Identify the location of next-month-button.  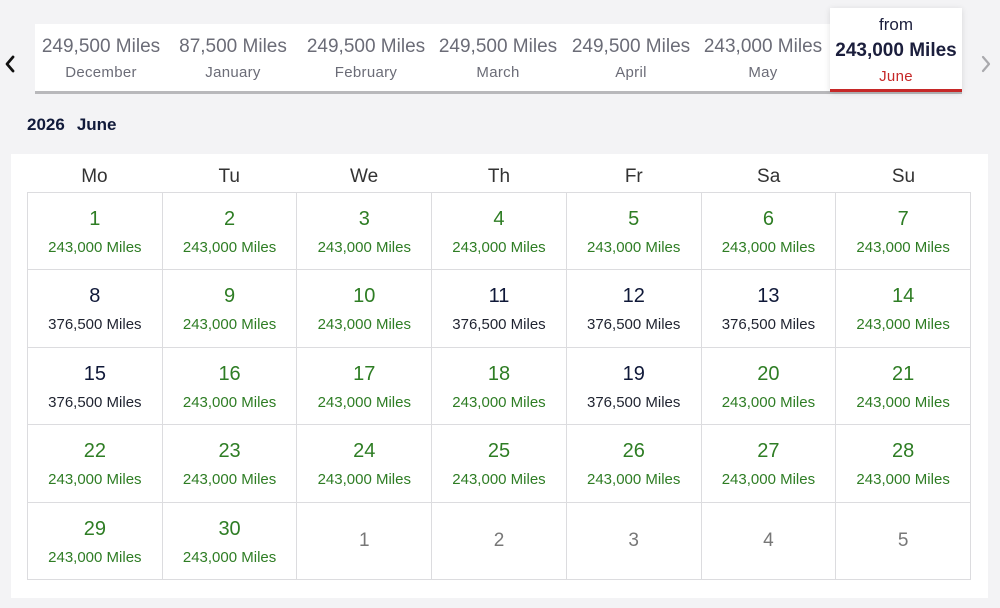
(986, 64).